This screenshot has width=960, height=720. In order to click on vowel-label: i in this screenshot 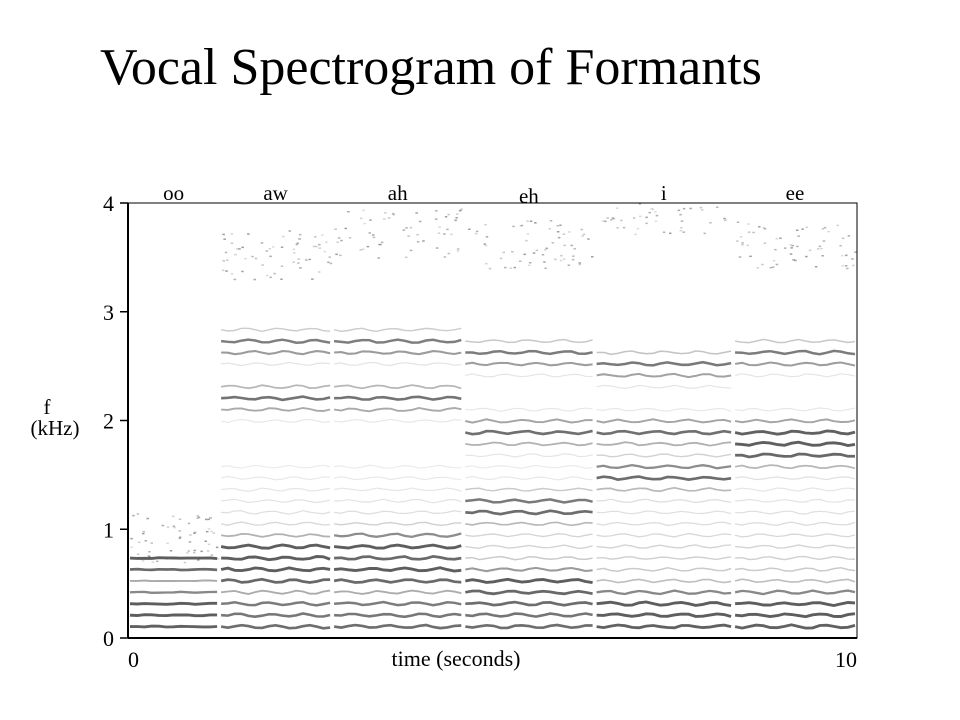, I will do `click(664, 193)`.